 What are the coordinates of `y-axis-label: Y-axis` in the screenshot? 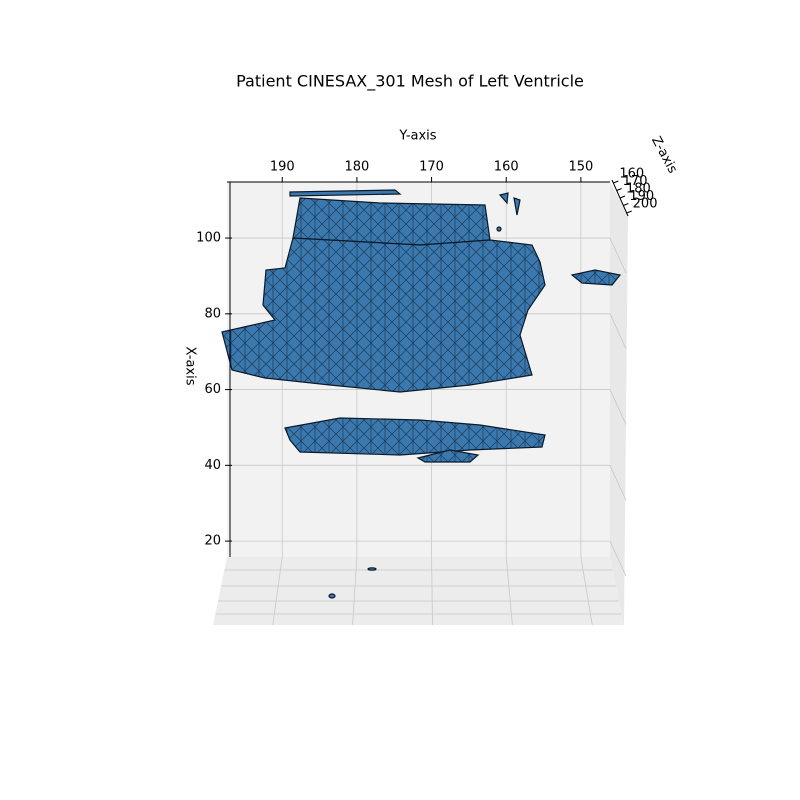 It's located at (417, 136).